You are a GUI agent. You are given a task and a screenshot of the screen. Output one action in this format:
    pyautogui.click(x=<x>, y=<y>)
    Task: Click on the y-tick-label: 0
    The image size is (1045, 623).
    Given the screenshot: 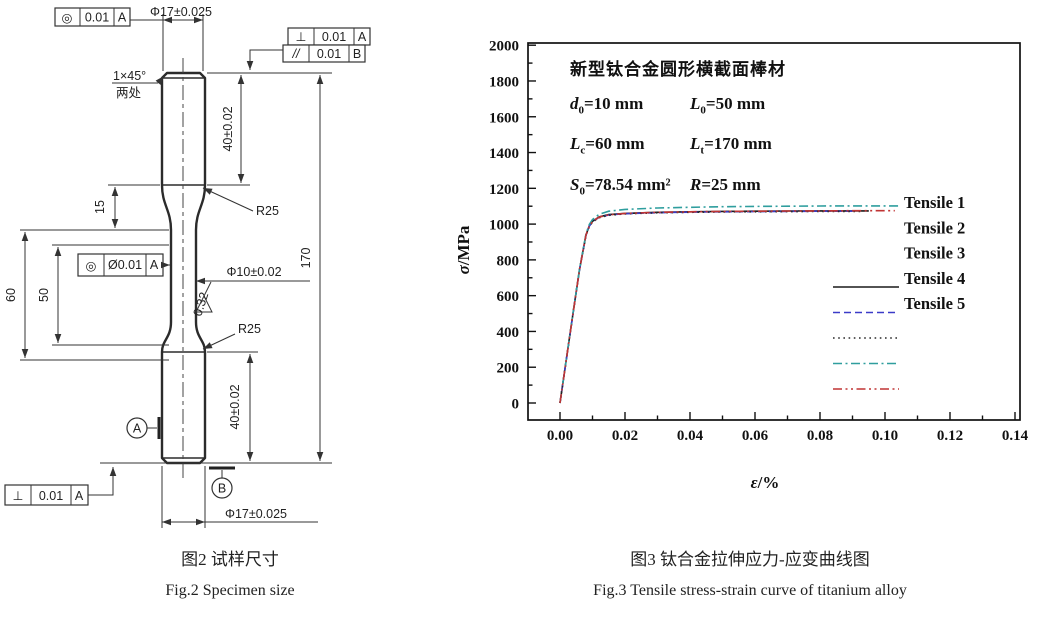 What is the action you would take?
    pyautogui.click(x=516, y=405)
    